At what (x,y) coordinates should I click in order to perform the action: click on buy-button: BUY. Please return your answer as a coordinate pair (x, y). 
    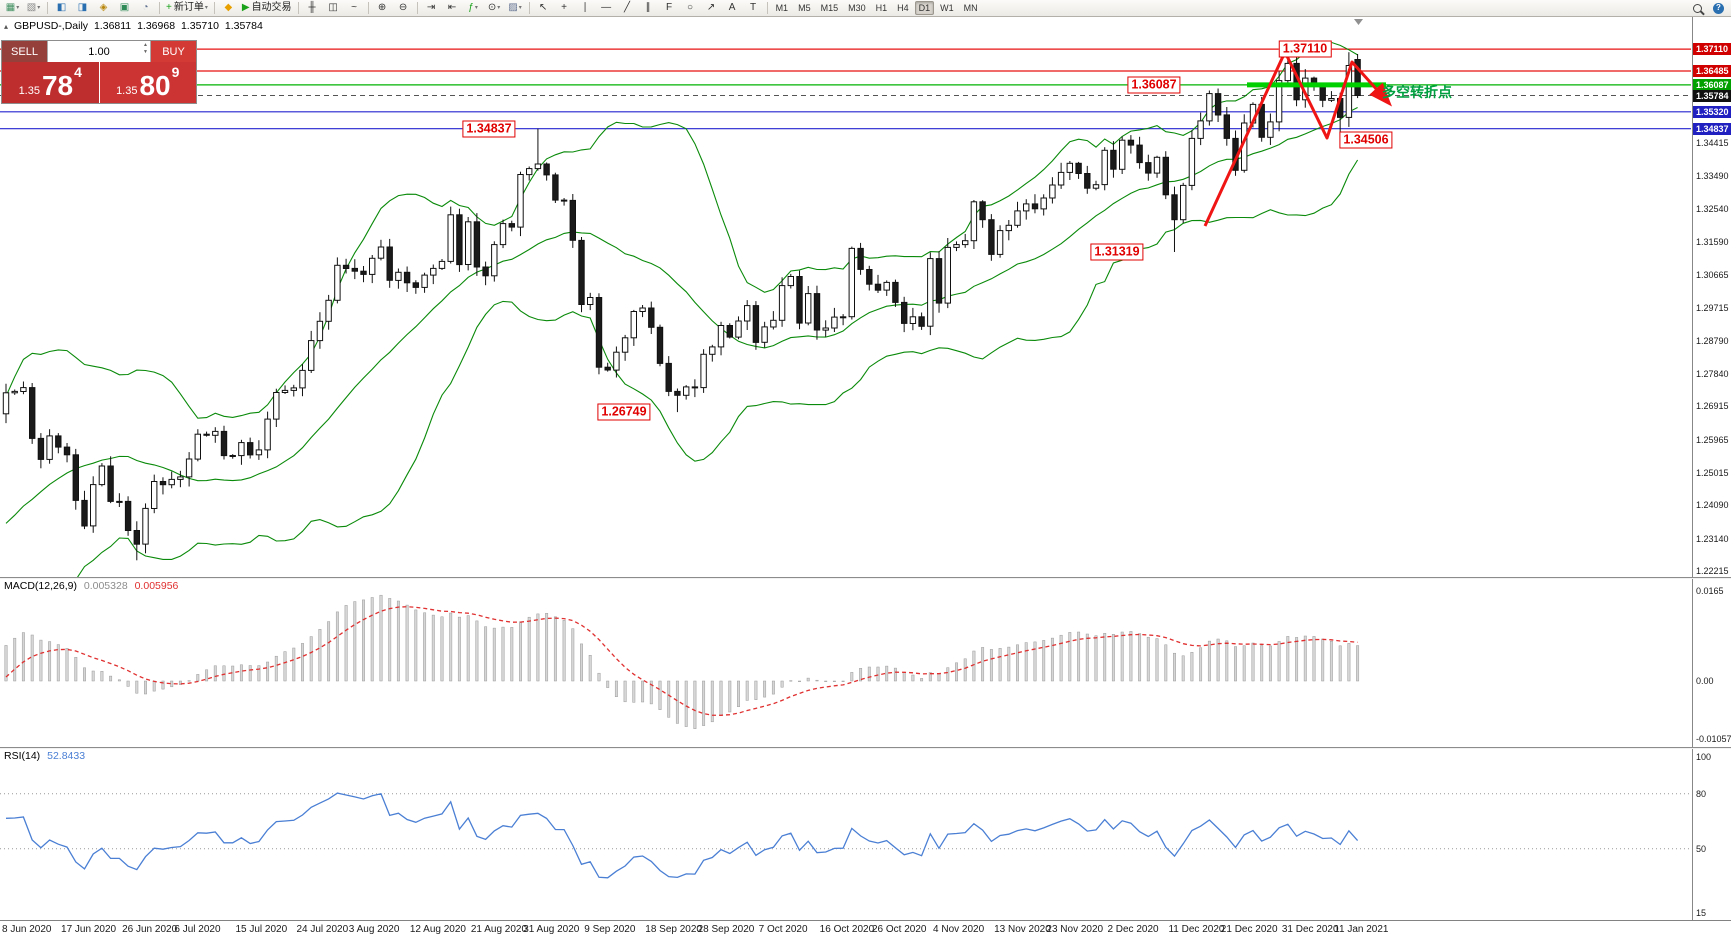
    Looking at the image, I should click on (173, 51).